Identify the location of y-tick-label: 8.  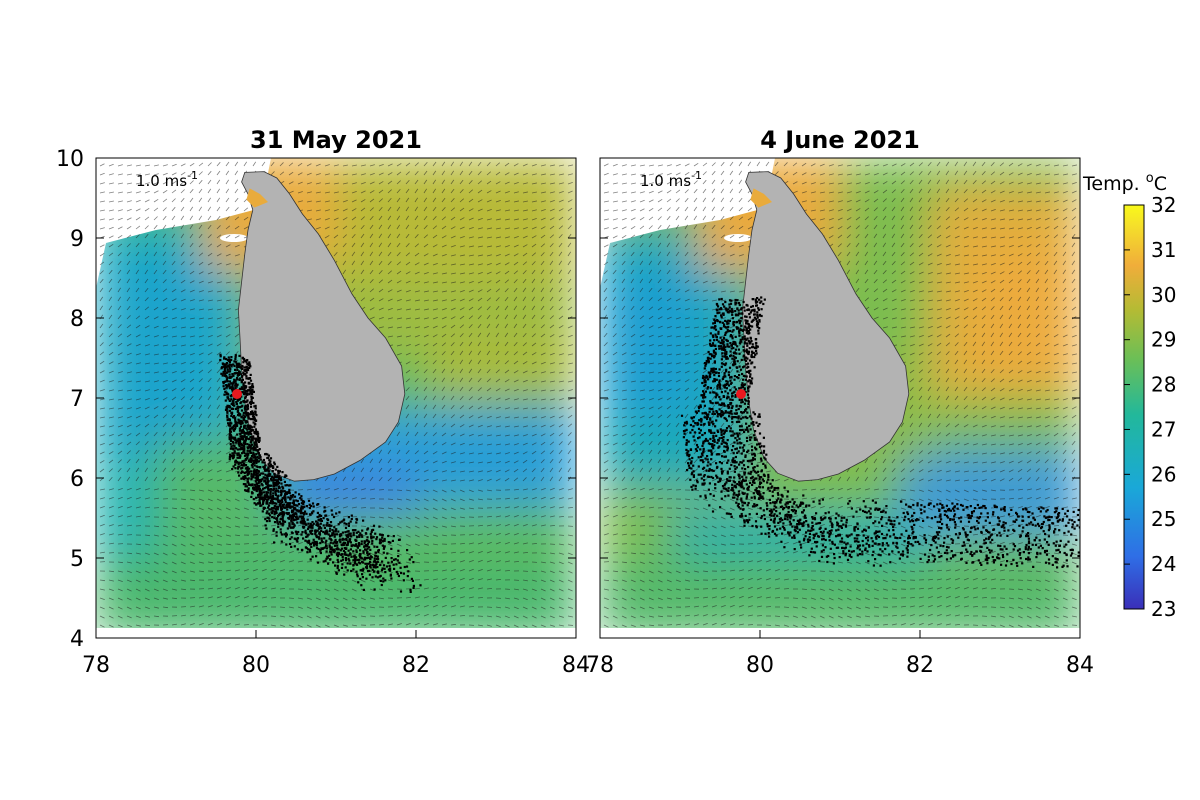
(77, 319).